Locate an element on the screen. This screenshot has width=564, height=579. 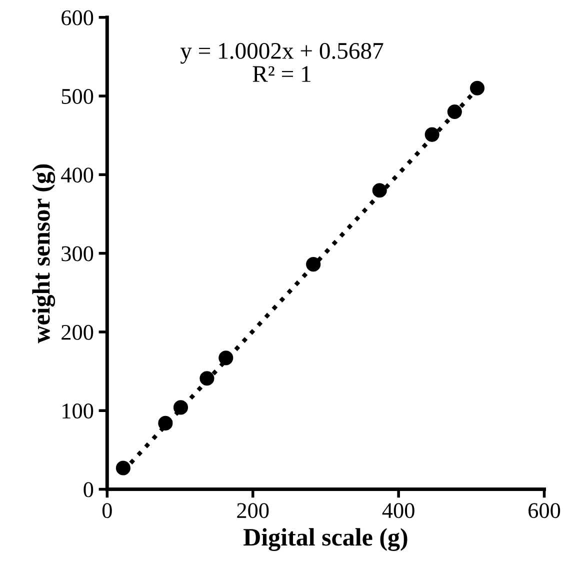
x-tick-label: 200 is located at coordinates (253, 510).